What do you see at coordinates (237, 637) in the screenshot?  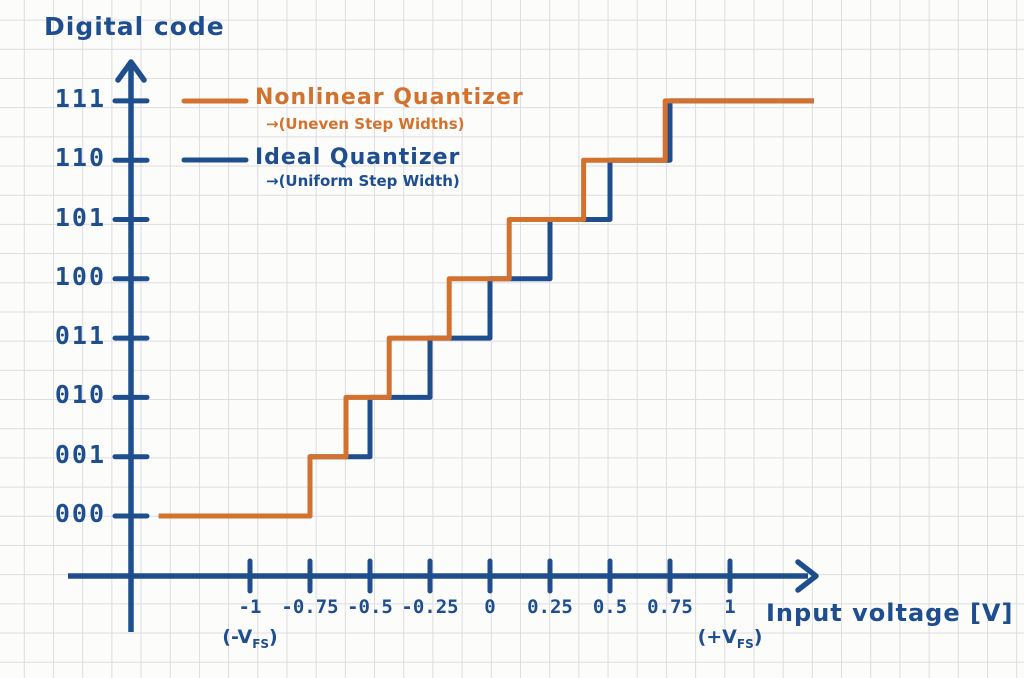 I see `neg-vfs-text: (-V` at bounding box center [237, 637].